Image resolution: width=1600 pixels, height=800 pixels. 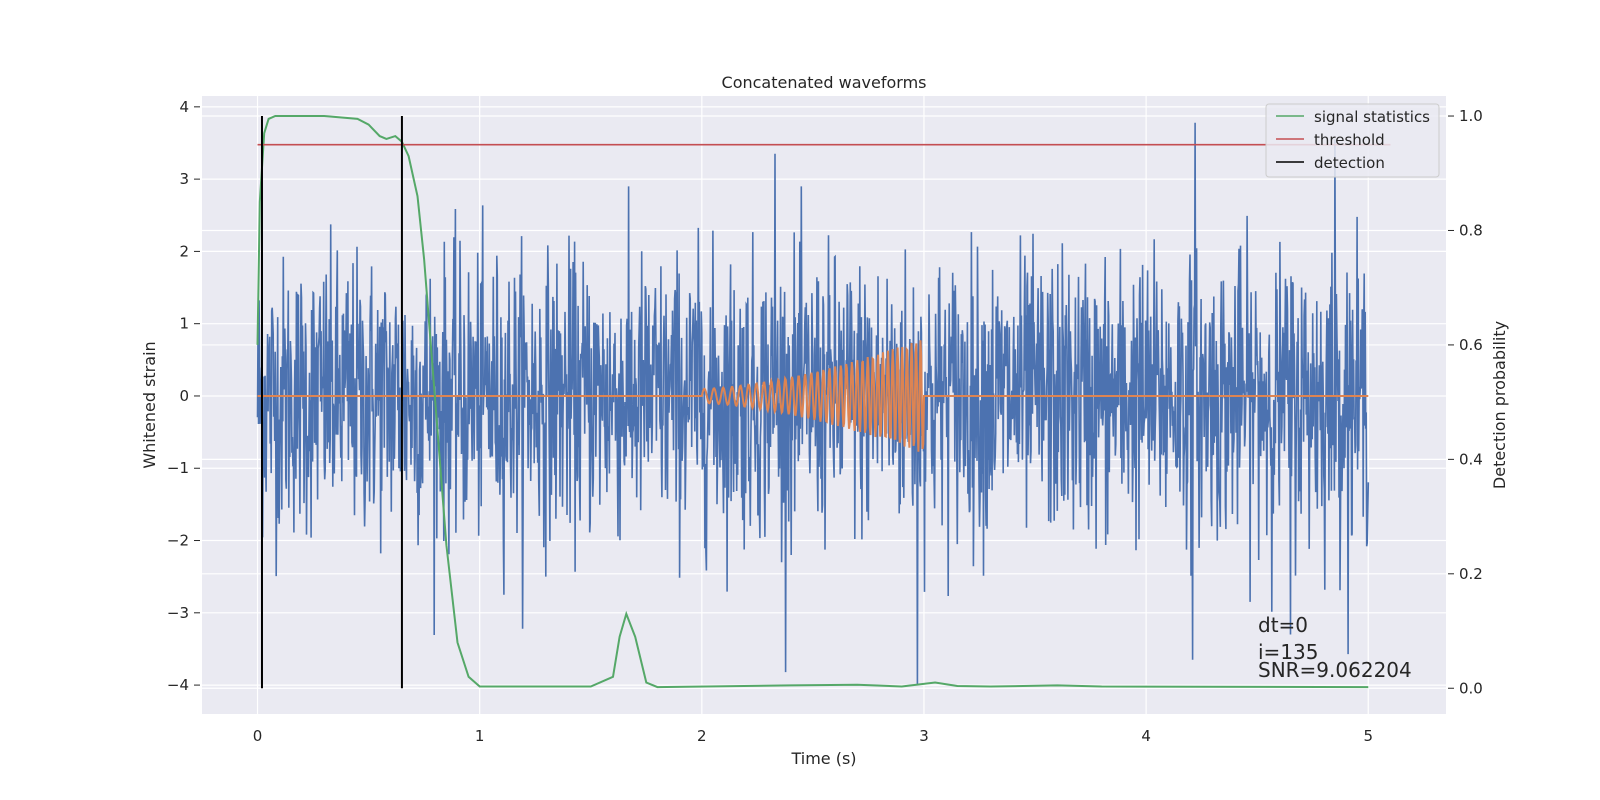 I want to click on y2-axis-ticks: 0.0 0.2 0.4 0.6 0.8 1.0, so click(x=1465, y=402).